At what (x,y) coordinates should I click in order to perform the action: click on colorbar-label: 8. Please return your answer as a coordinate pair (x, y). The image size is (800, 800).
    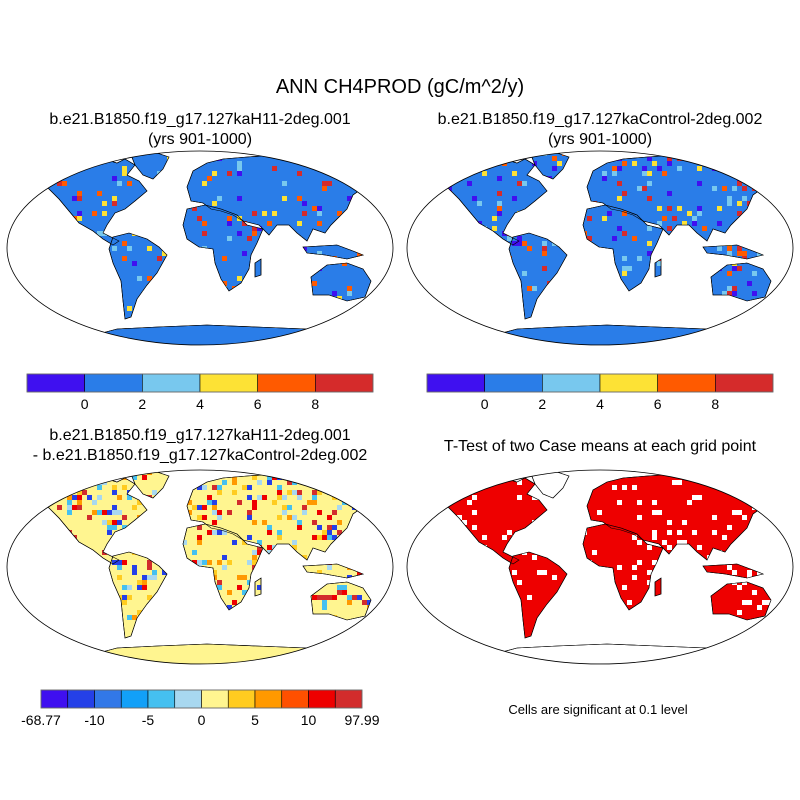
    Looking at the image, I should click on (315, 404).